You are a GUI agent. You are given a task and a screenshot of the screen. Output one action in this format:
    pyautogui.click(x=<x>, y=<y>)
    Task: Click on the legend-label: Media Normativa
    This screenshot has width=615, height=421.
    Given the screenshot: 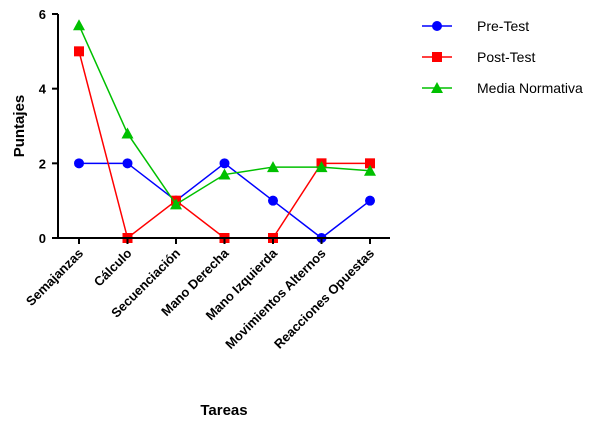 What is the action you would take?
    pyautogui.click(x=530, y=88)
    